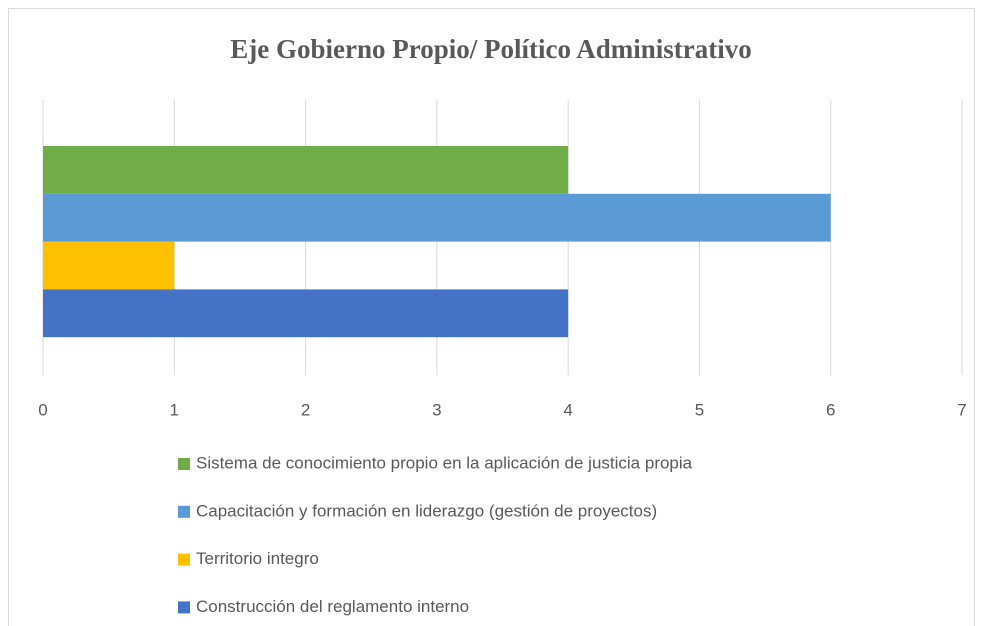 The width and height of the screenshot is (983, 626). I want to click on legend-label: Construcción del reglamento interno, so click(332, 606).